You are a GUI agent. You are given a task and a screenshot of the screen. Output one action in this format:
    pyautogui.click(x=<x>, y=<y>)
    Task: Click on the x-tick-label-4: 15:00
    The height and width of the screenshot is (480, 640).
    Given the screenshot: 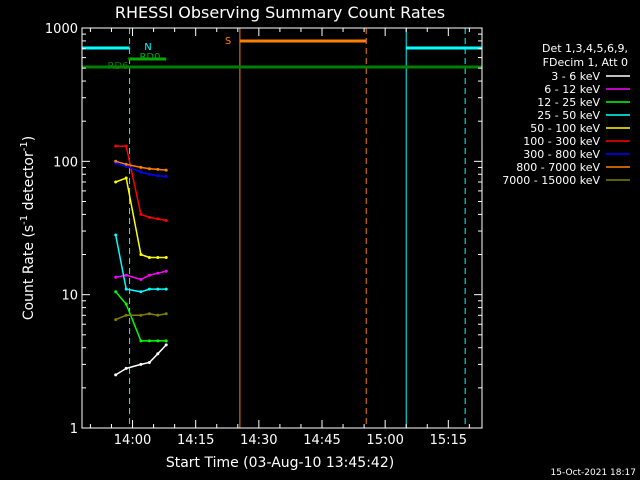 What is the action you would take?
    pyautogui.click(x=384, y=440)
    